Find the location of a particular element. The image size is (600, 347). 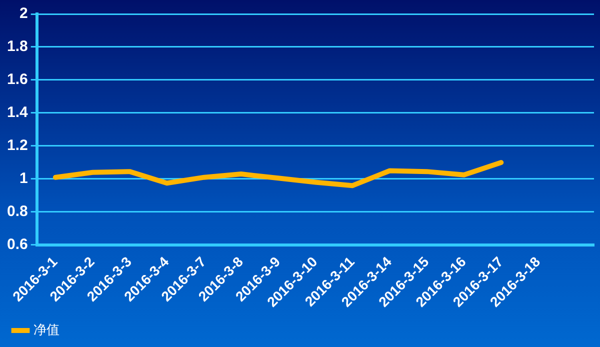

y-tick-label: 0.8 is located at coordinates (17, 211).